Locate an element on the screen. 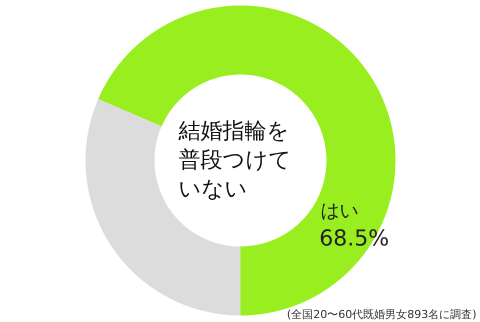  text: 結婚指輪を普段つけていない is located at coordinates (235, 160).